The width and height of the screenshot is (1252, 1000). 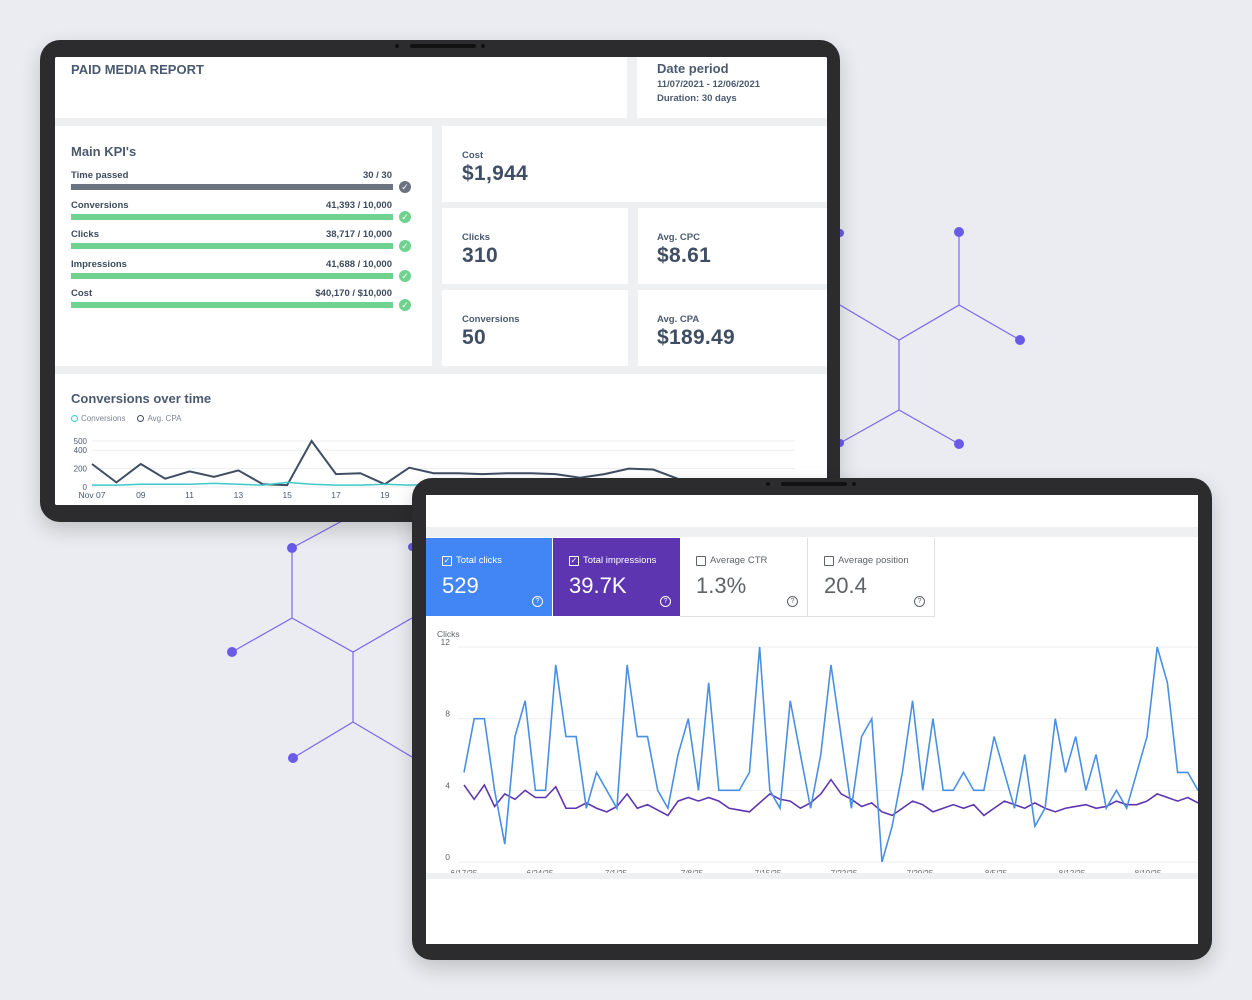 I want to click on conversions-label: Conversions, so click(x=491, y=319).